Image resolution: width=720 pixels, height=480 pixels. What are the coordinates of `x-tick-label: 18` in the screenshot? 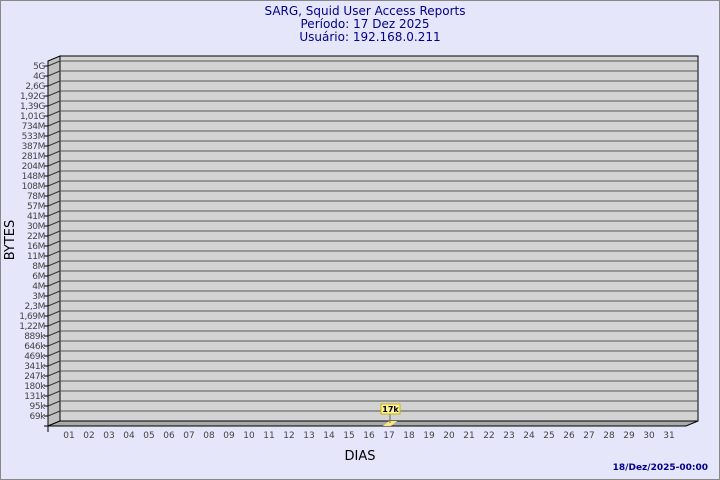 It's located at (409, 436).